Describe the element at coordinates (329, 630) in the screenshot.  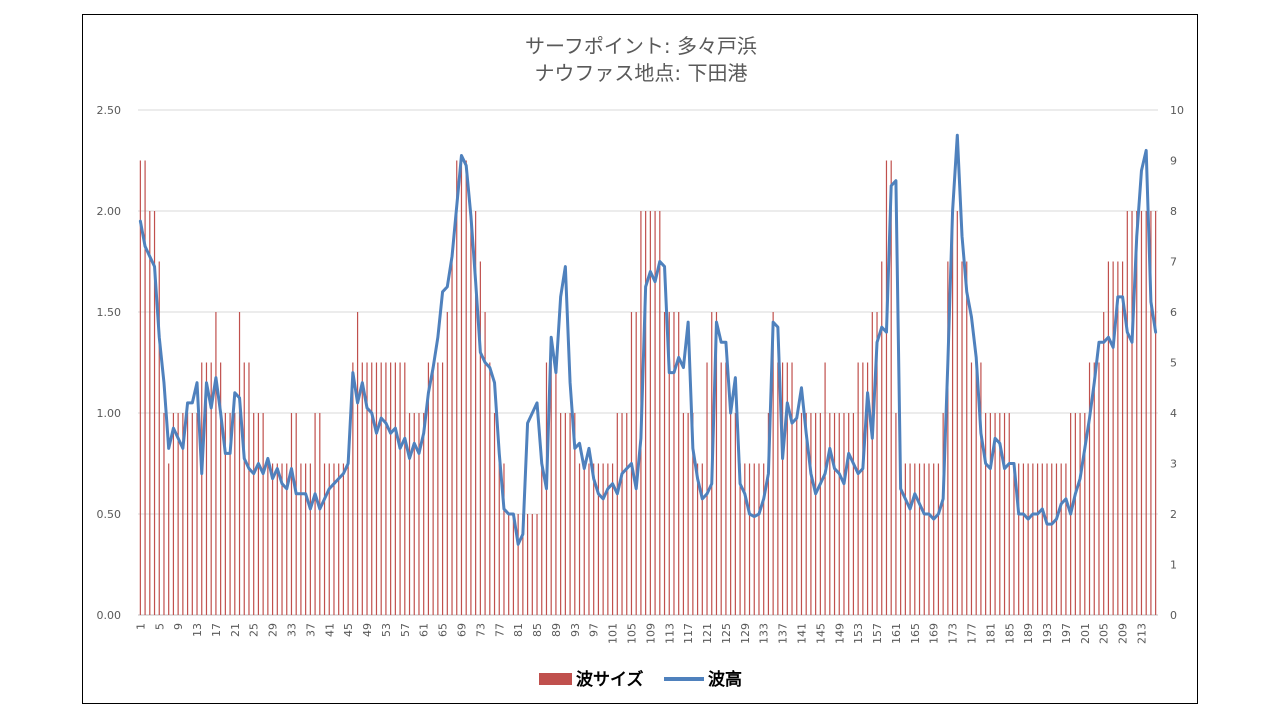
I see `x-axis-tick: 41` at that location.